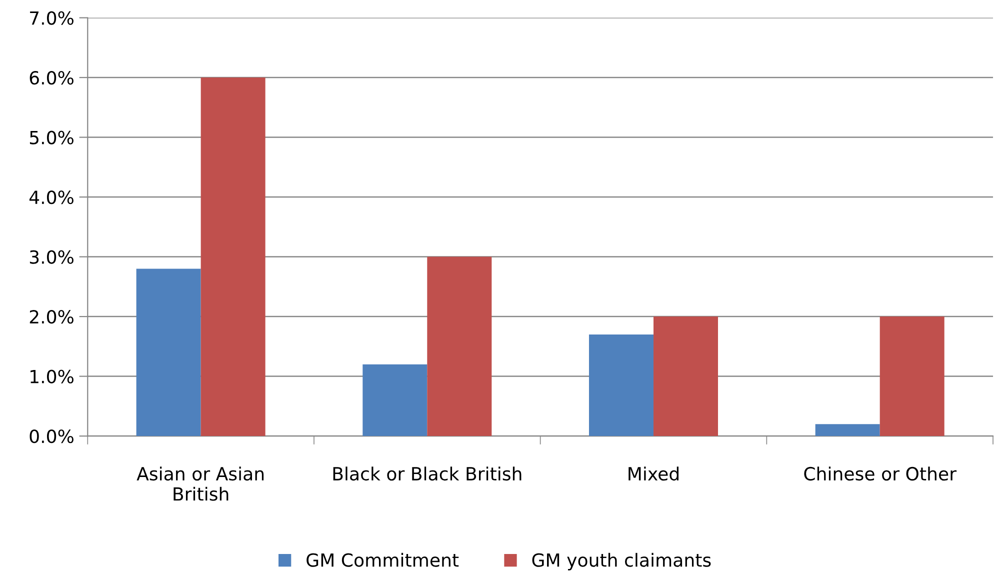  I want to click on y-tick-label: 3.0%, so click(52, 257).